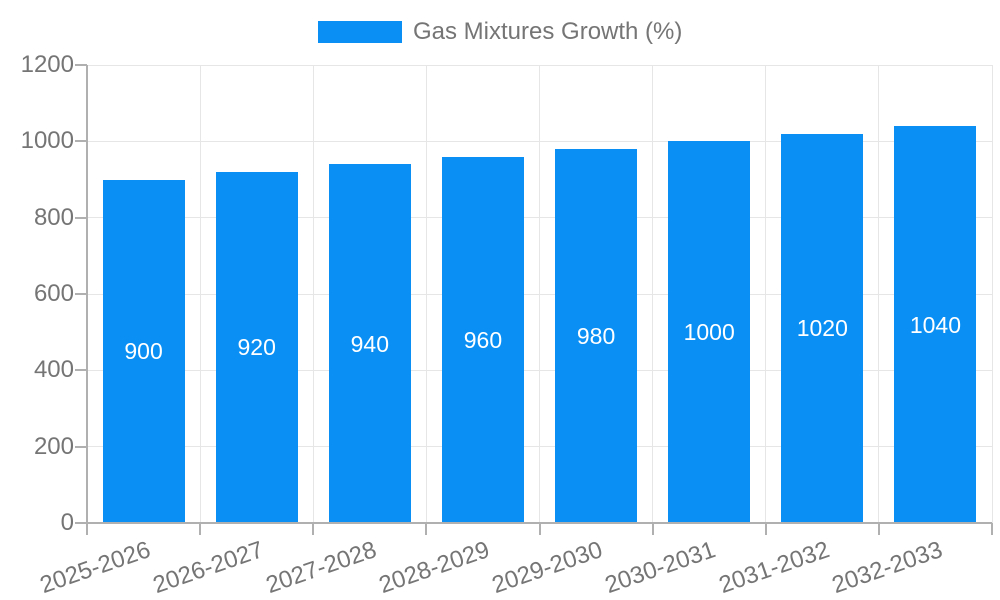  Describe the element at coordinates (47, 141) in the screenshot. I see `y-axis-tick-label: 1000` at that location.